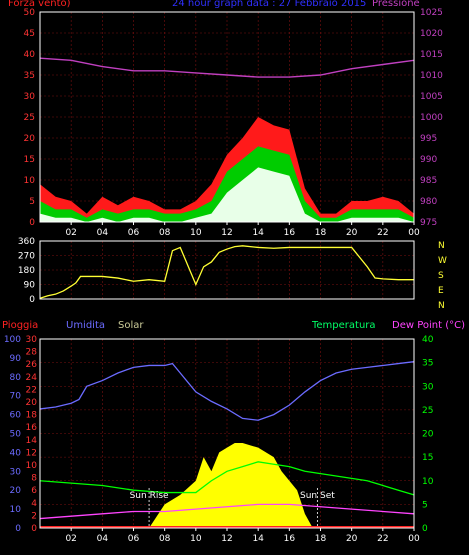  Describe the element at coordinates (32, 353) in the screenshot. I see `rain-y-tick-label: 28` at that location.